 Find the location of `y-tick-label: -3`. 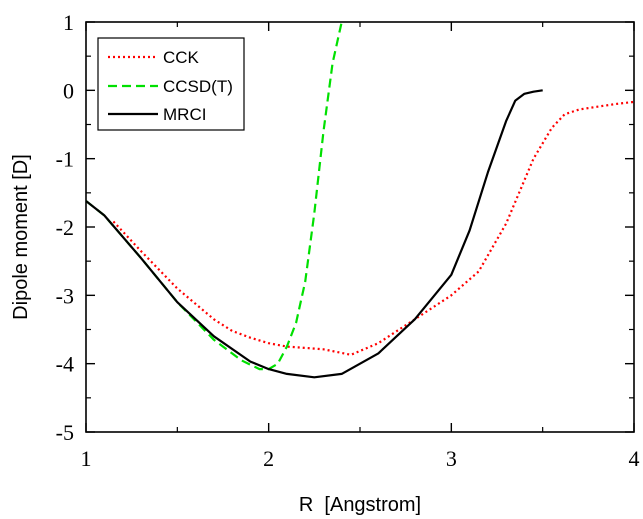

y-tick-label: -3 is located at coordinates (65, 295).